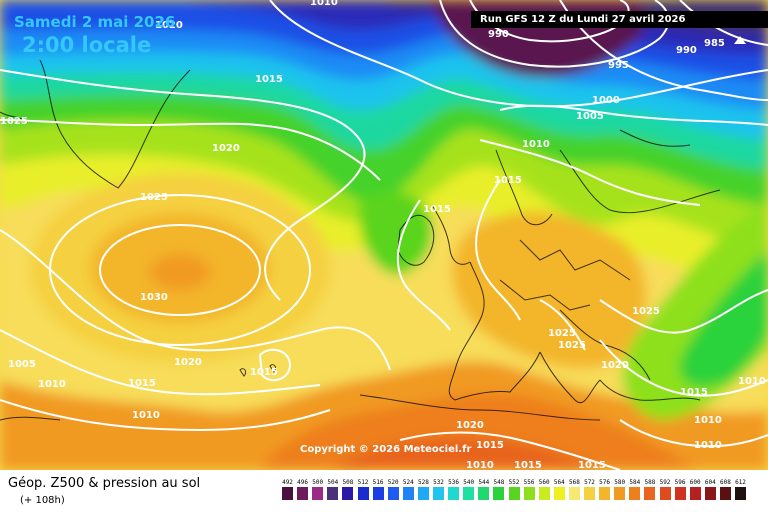 This screenshot has height=512, width=768. I want to click on legend-step-value: 568, so click(574, 482).